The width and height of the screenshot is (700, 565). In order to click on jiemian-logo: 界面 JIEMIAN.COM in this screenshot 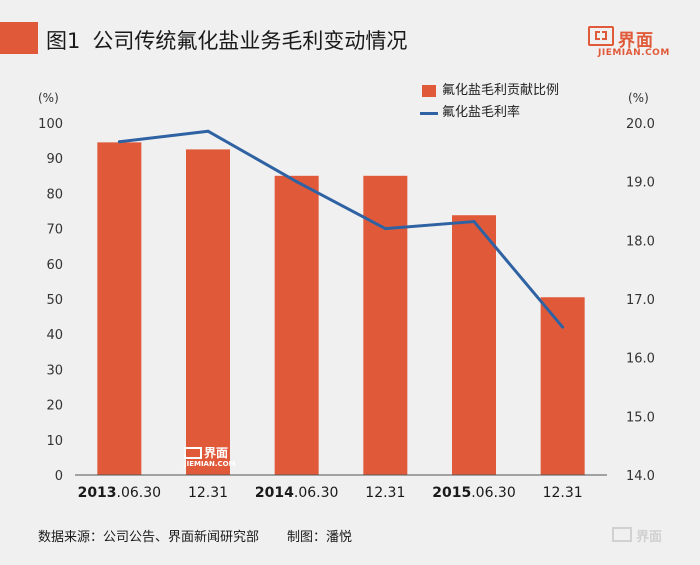, I will do `click(636, 43)`.